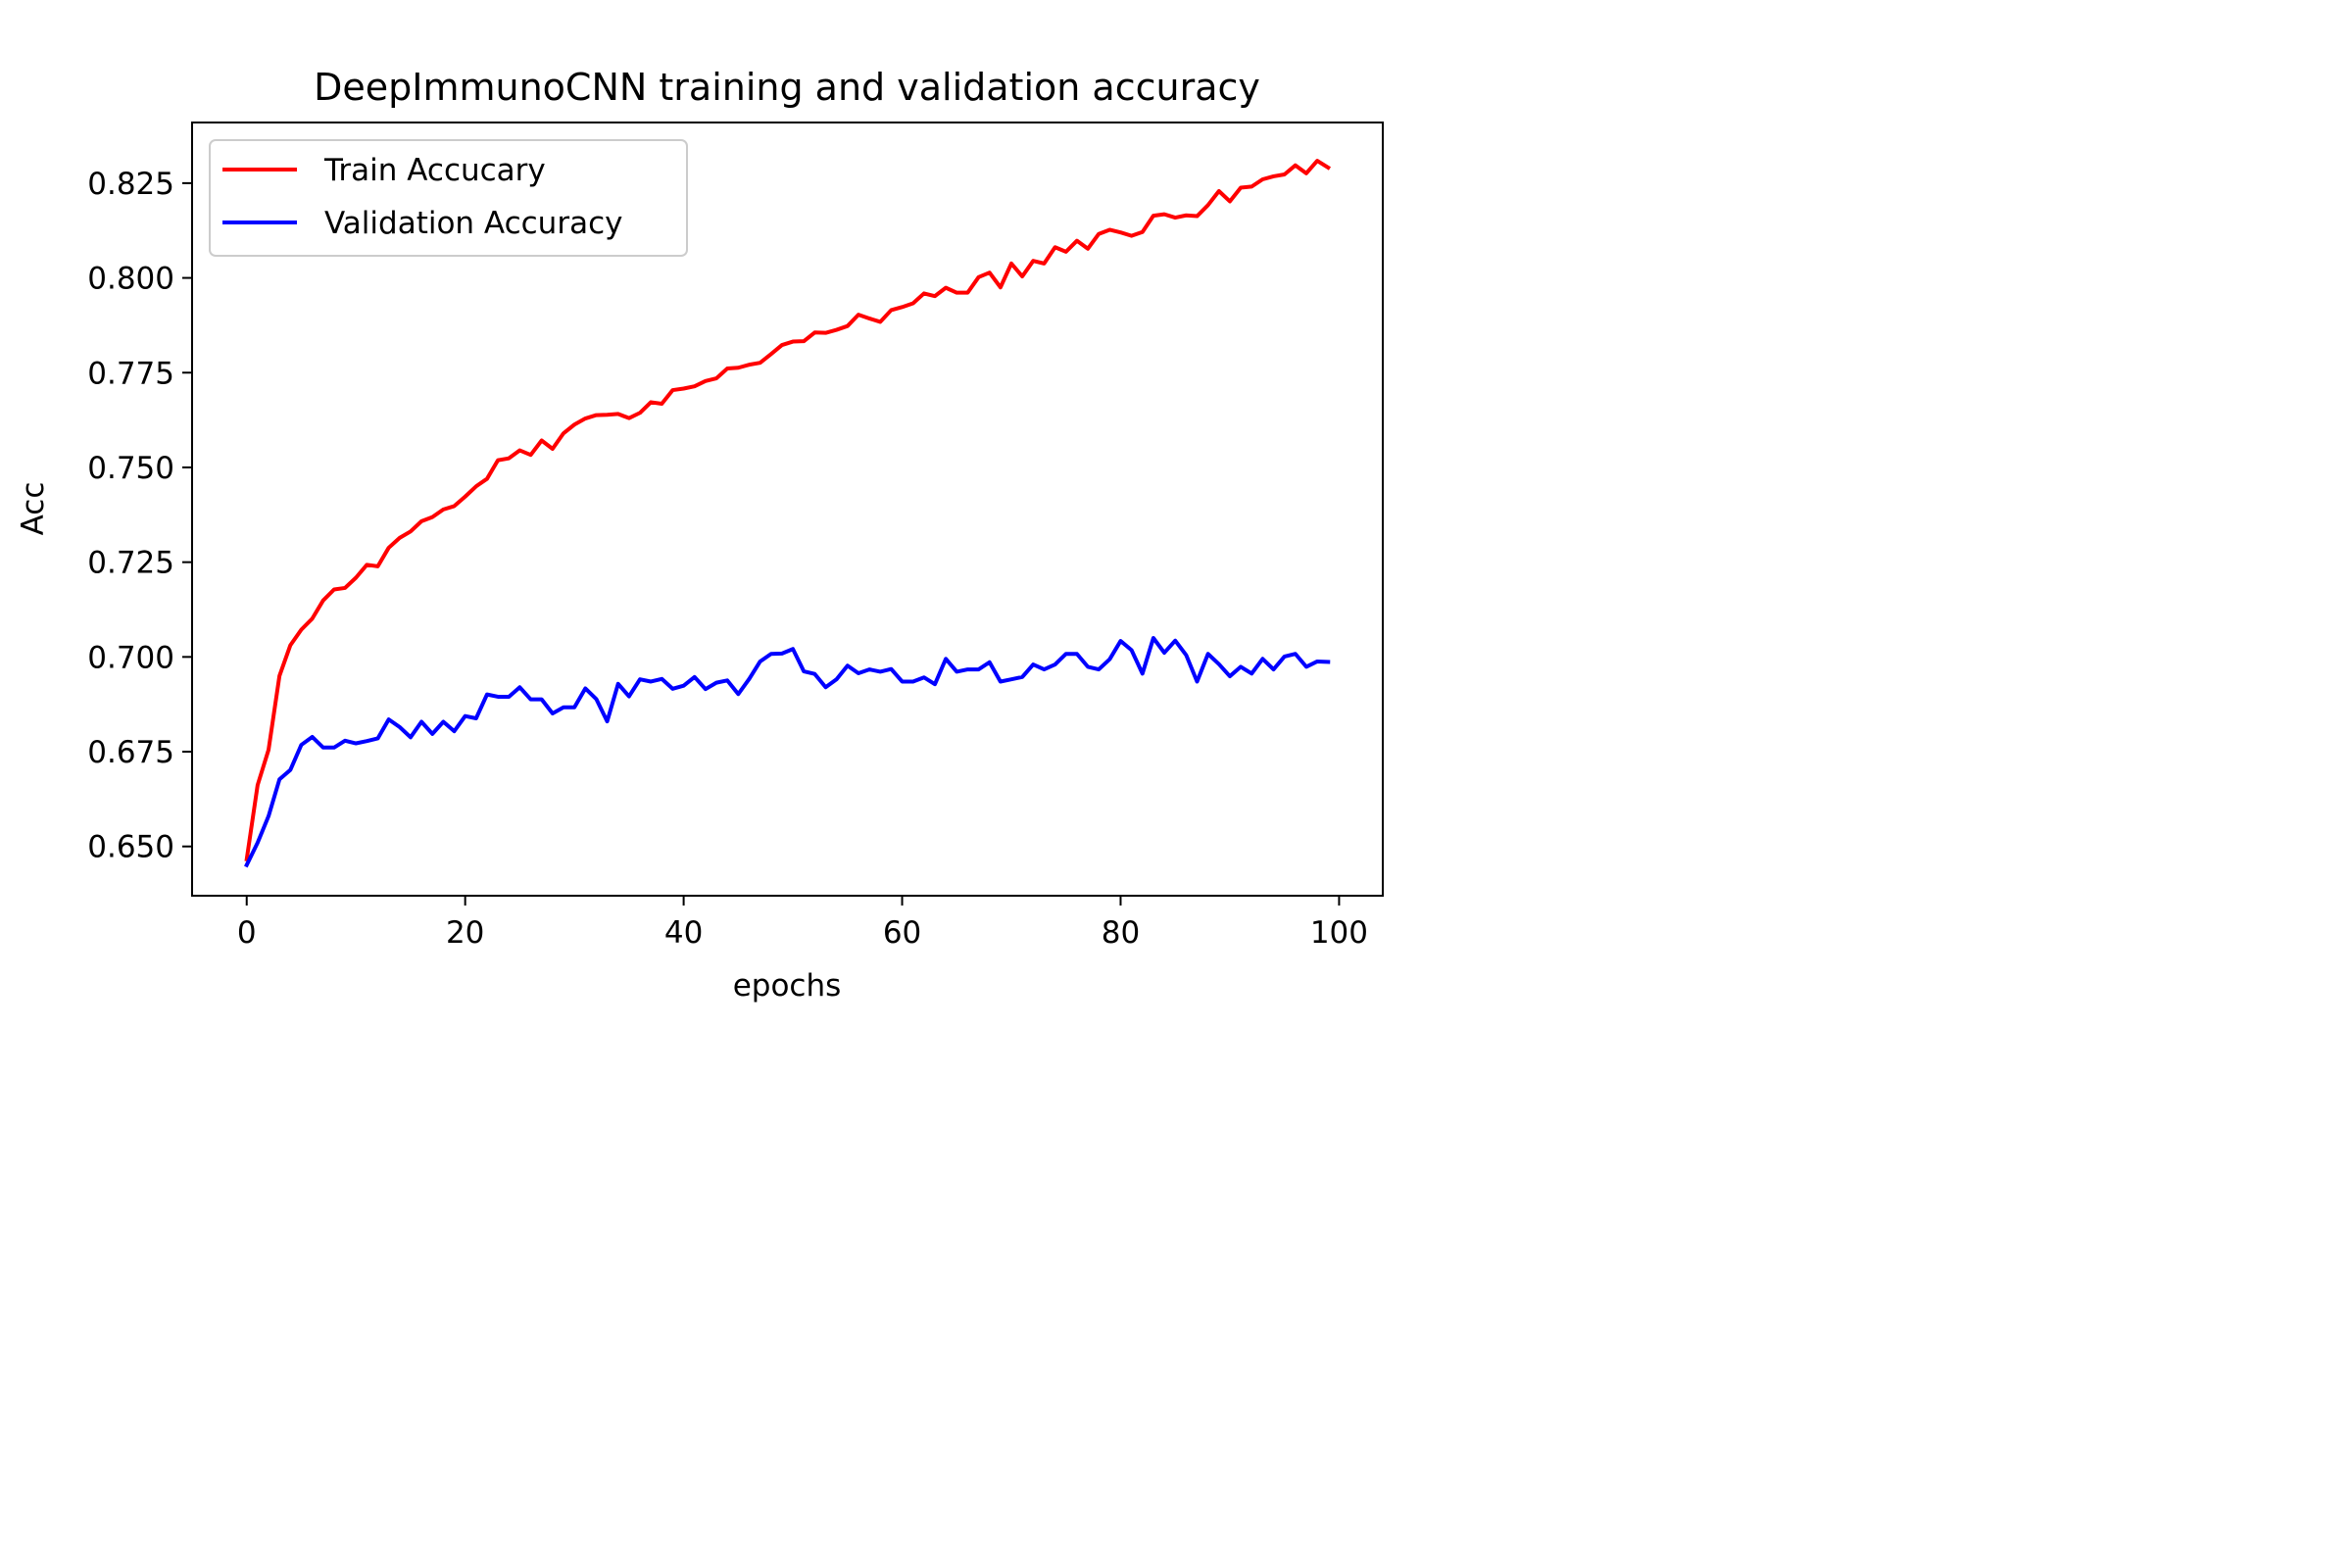 Image resolution: width=2352 pixels, height=1568 pixels. Describe the element at coordinates (130, 373) in the screenshot. I see `y-tick-label: 0.775` at that location.